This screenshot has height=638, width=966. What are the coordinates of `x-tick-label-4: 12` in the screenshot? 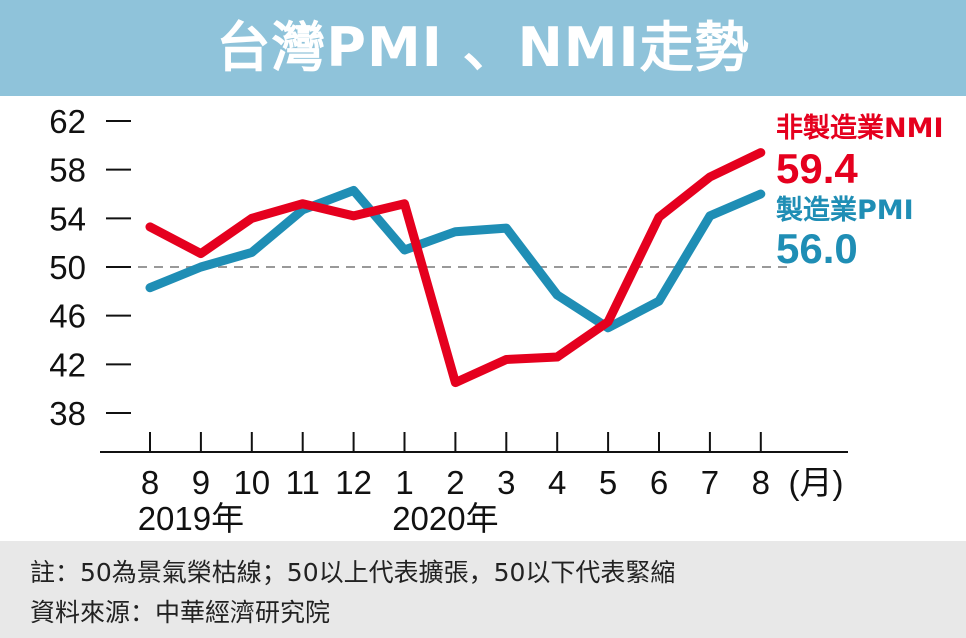 It's located at (353, 482).